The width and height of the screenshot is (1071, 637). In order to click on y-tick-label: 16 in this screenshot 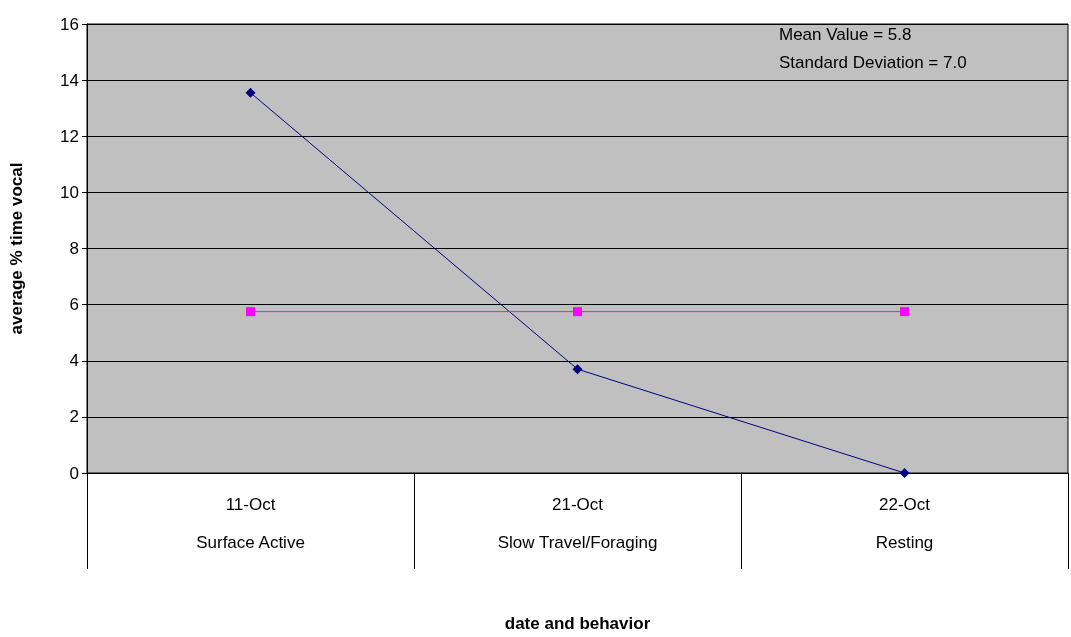, I will do `click(69, 24)`.